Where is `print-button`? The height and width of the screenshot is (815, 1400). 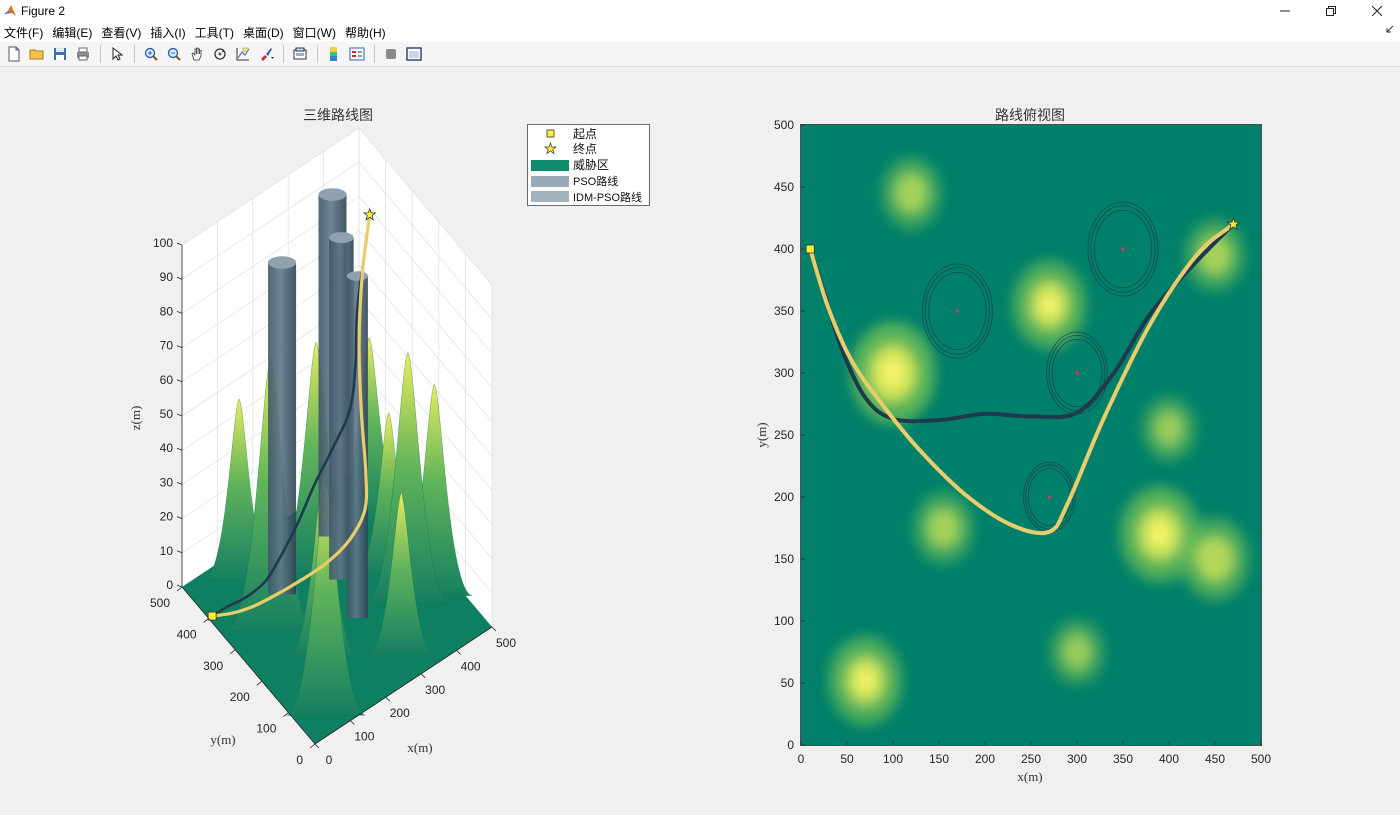 print-button is located at coordinates (82, 54).